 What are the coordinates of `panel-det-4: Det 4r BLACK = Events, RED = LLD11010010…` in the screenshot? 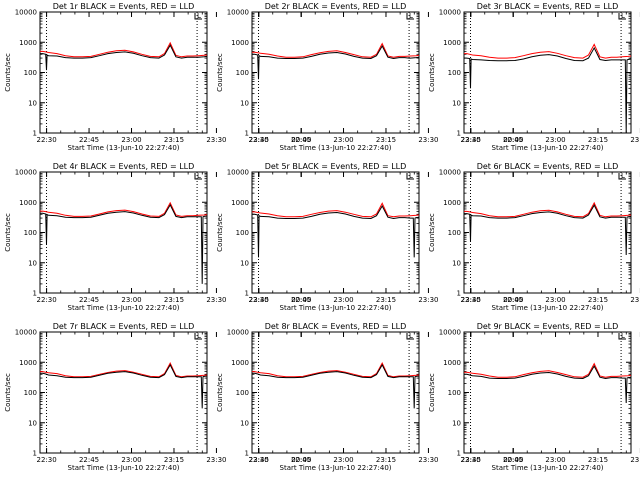 It's located at (157, 237).